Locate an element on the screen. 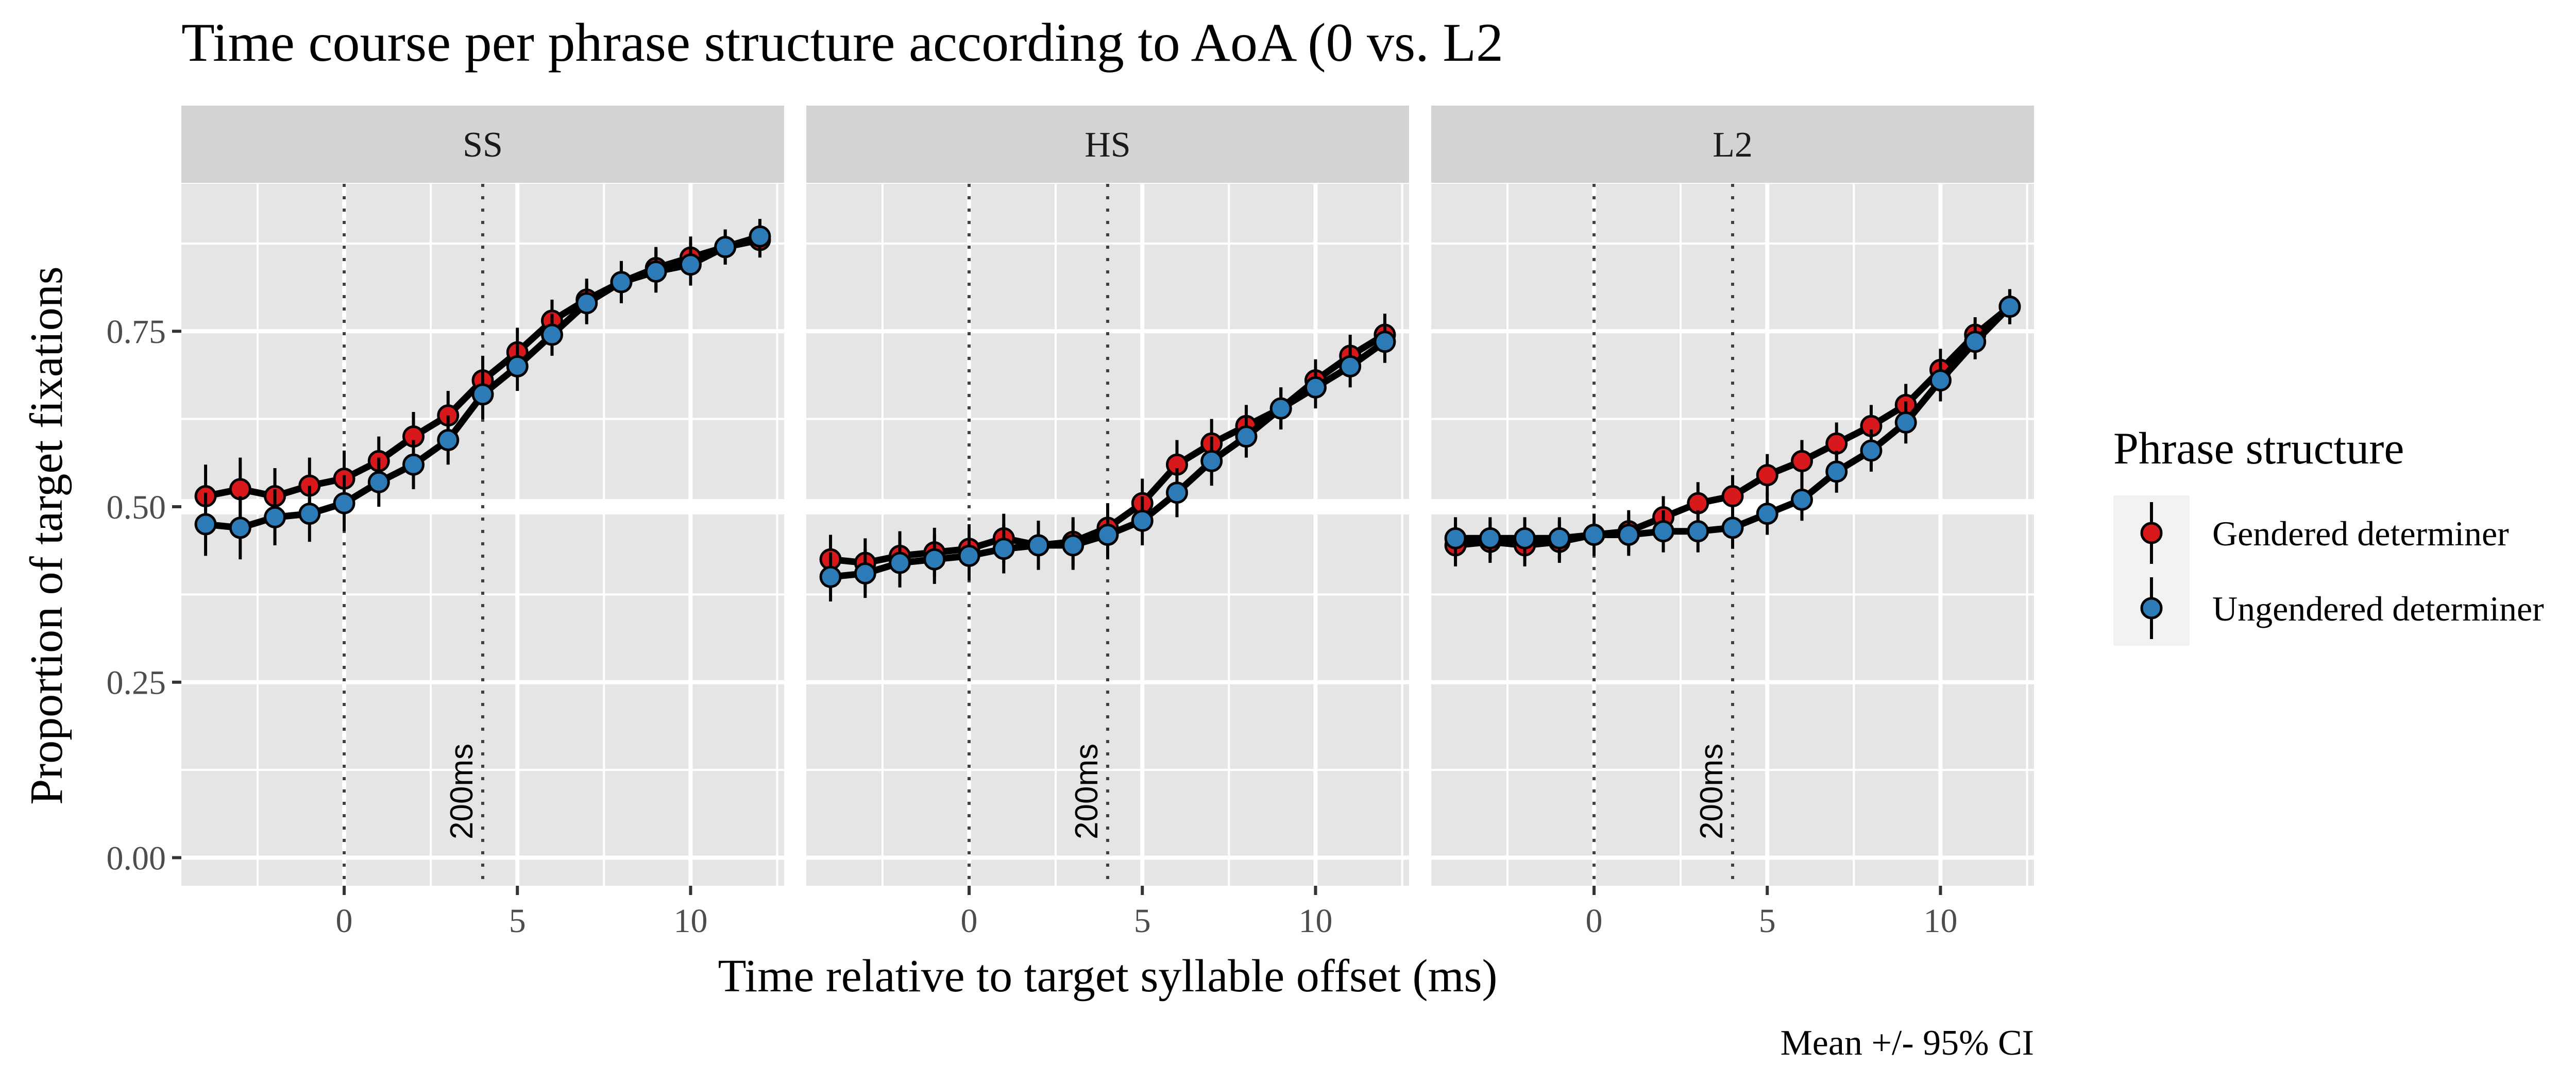 Image resolution: width=2576 pixels, height=1084 pixels. facet-strip-label: L2 is located at coordinates (1733, 145).